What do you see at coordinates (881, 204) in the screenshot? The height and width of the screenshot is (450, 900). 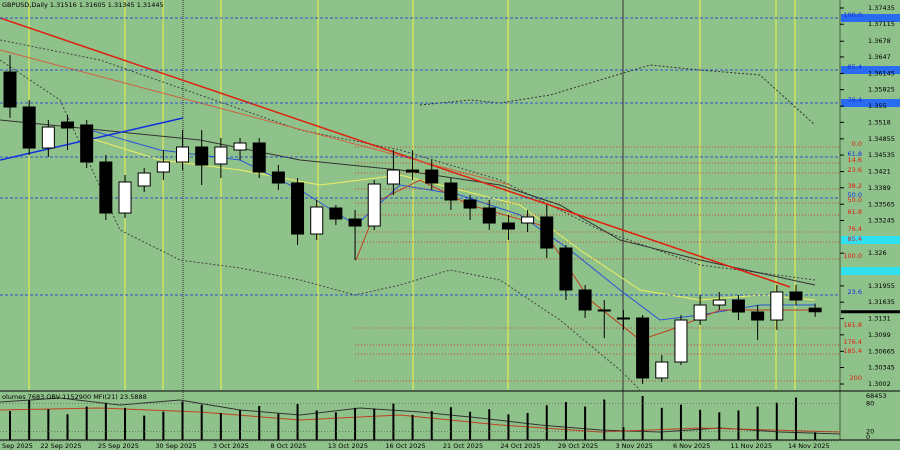 I see `y-tick-label: 1.33565` at bounding box center [881, 204].